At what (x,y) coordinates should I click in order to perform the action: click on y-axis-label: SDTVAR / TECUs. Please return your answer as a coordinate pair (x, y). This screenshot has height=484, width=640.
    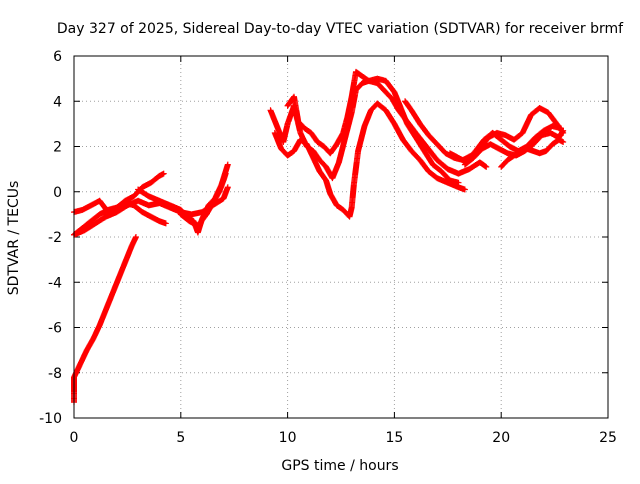
    Looking at the image, I should click on (14, 238).